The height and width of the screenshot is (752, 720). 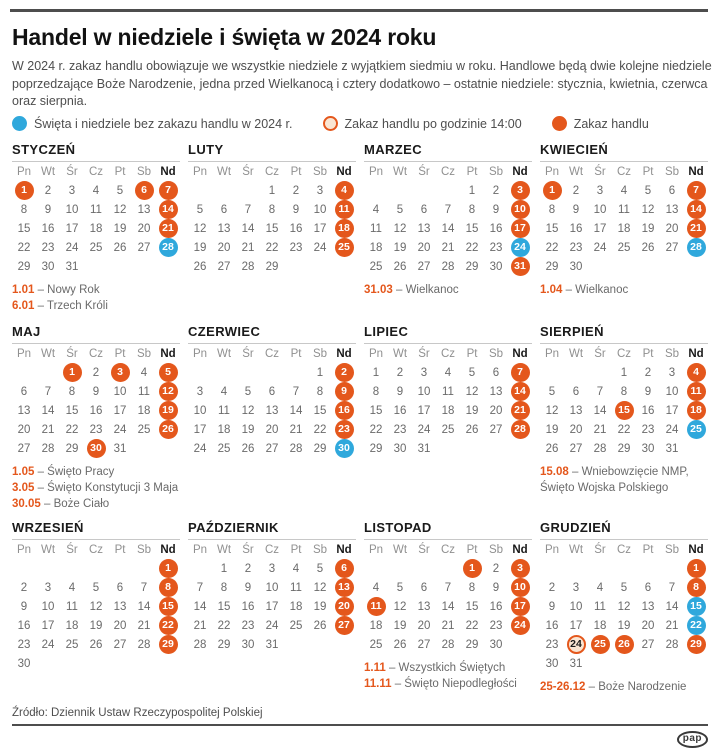 What do you see at coordinates (344, 568) in the screenshot?
I see `trade-ban-day: 6` at bounding box center [344, 568].